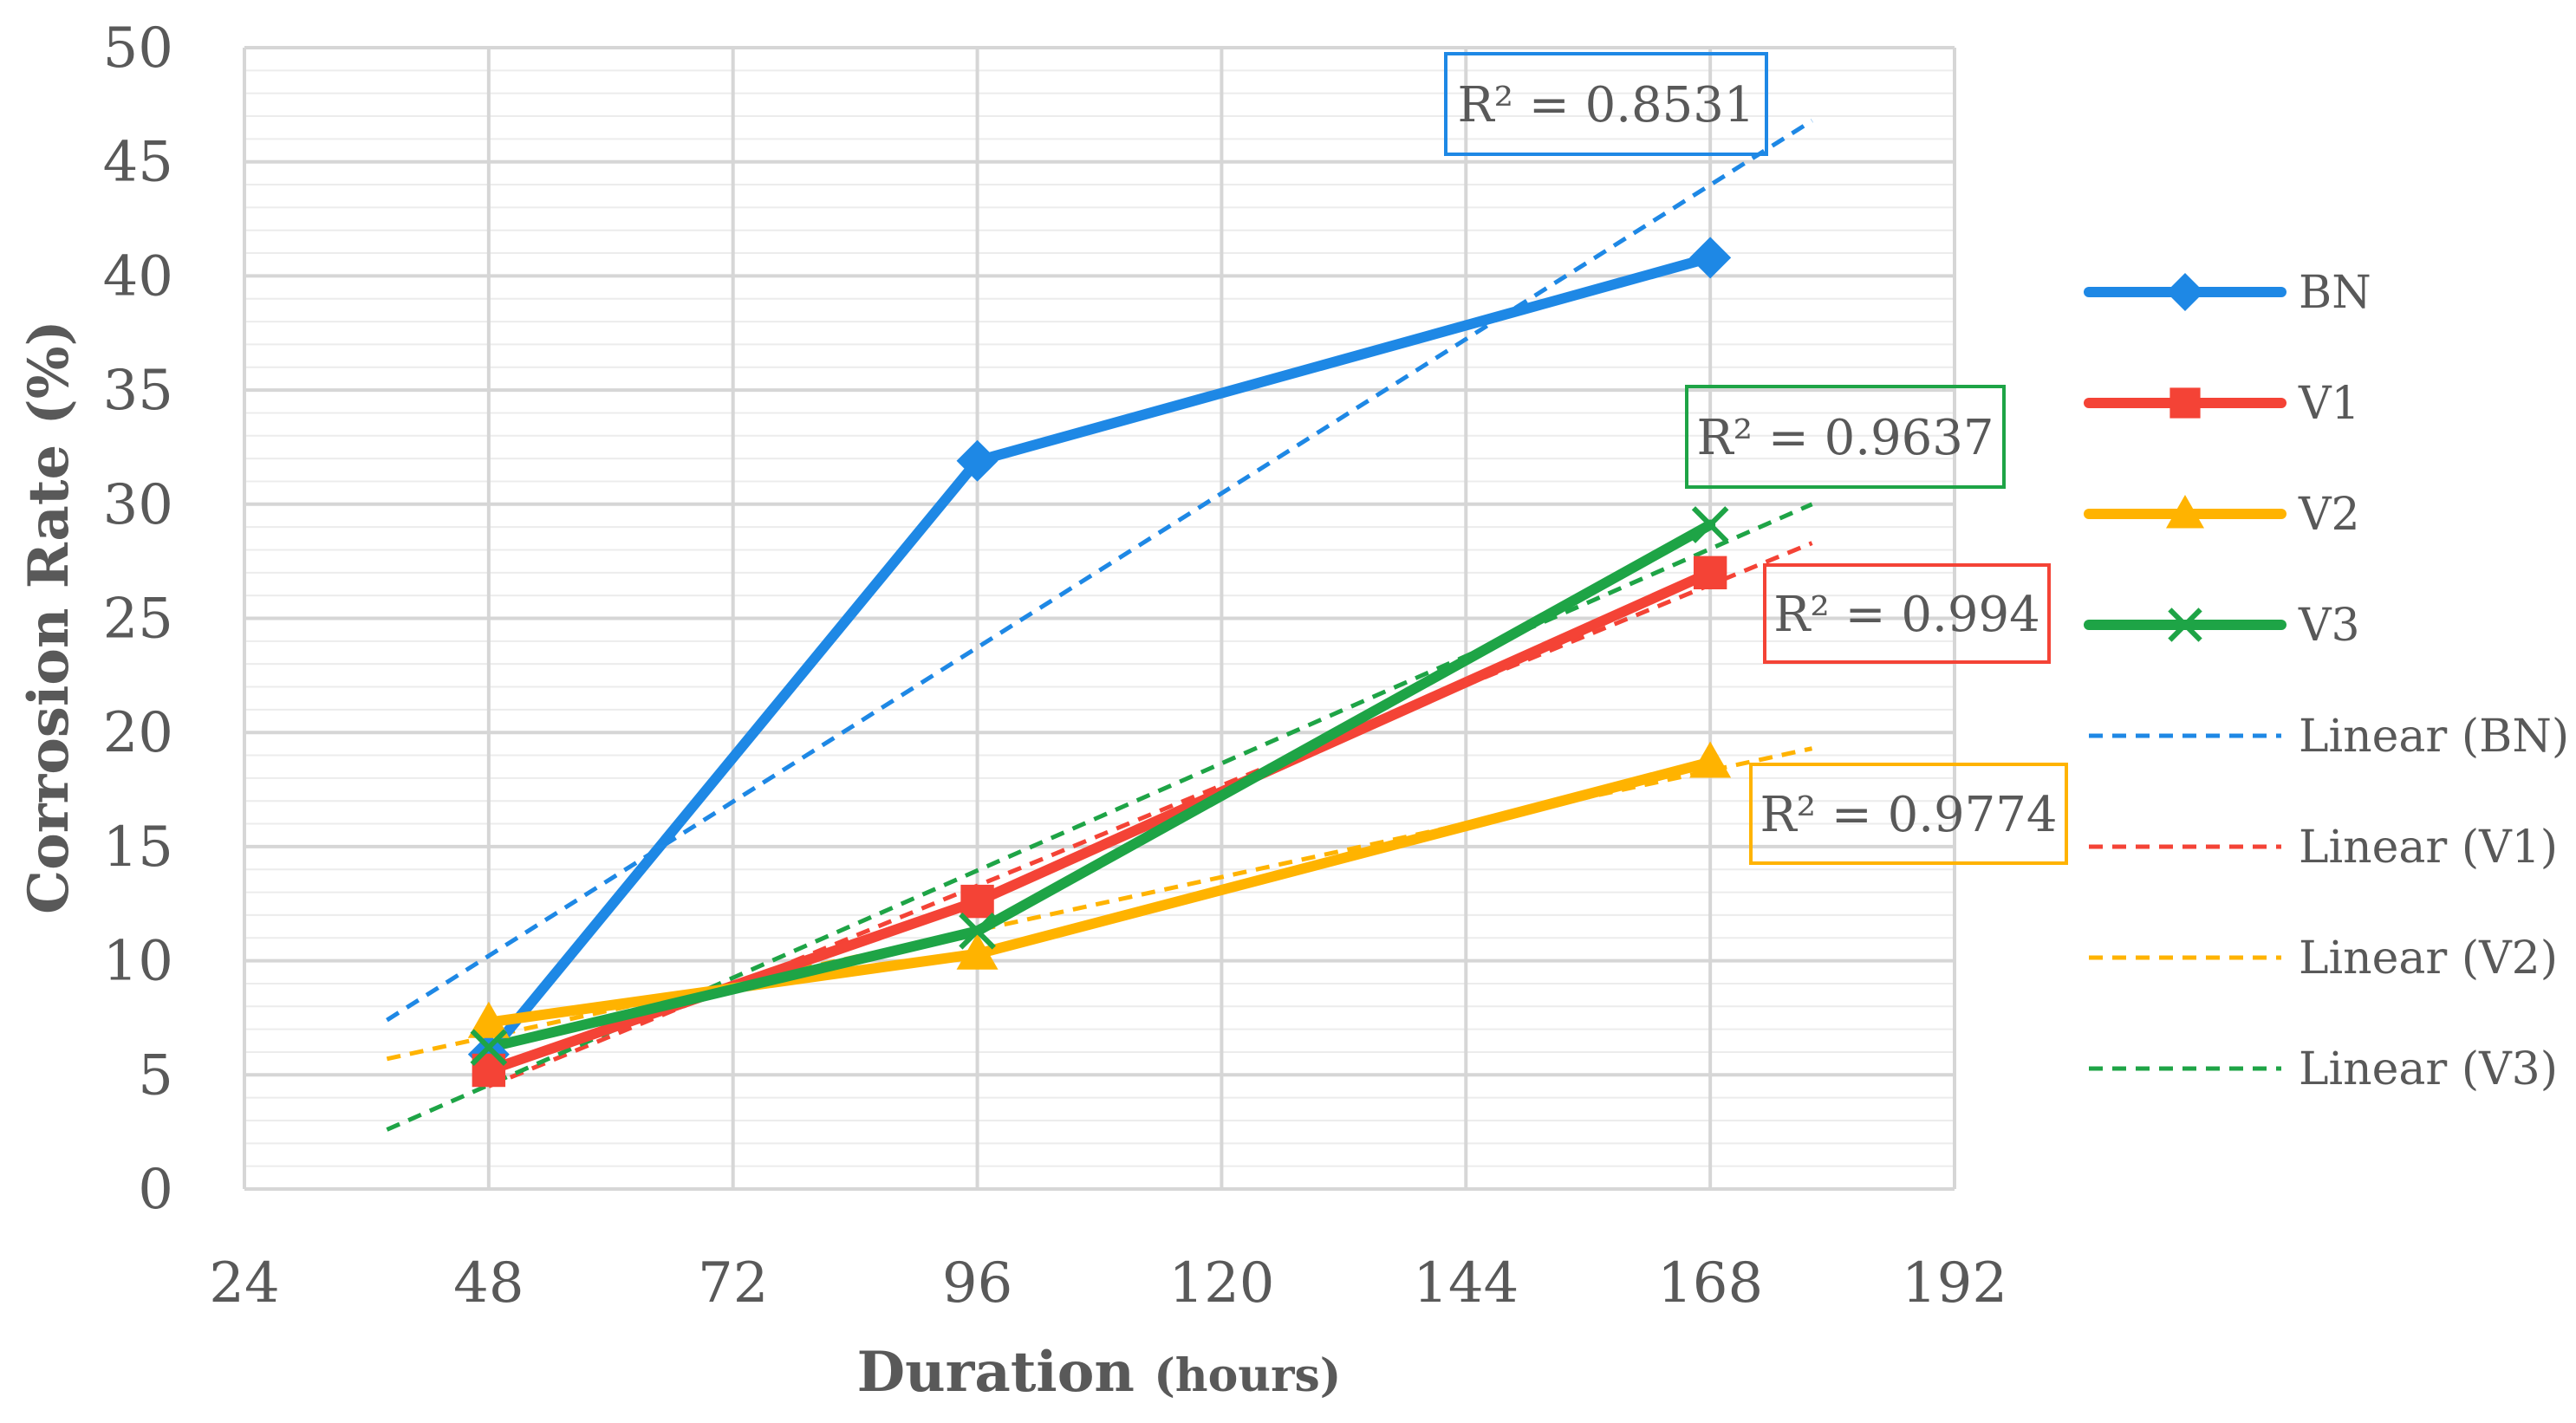 This screenshot has width=2576, height=1423. Describe the element at coordinates (2329, 626) in the screenshot. I see `legend-label: V3` at that location.